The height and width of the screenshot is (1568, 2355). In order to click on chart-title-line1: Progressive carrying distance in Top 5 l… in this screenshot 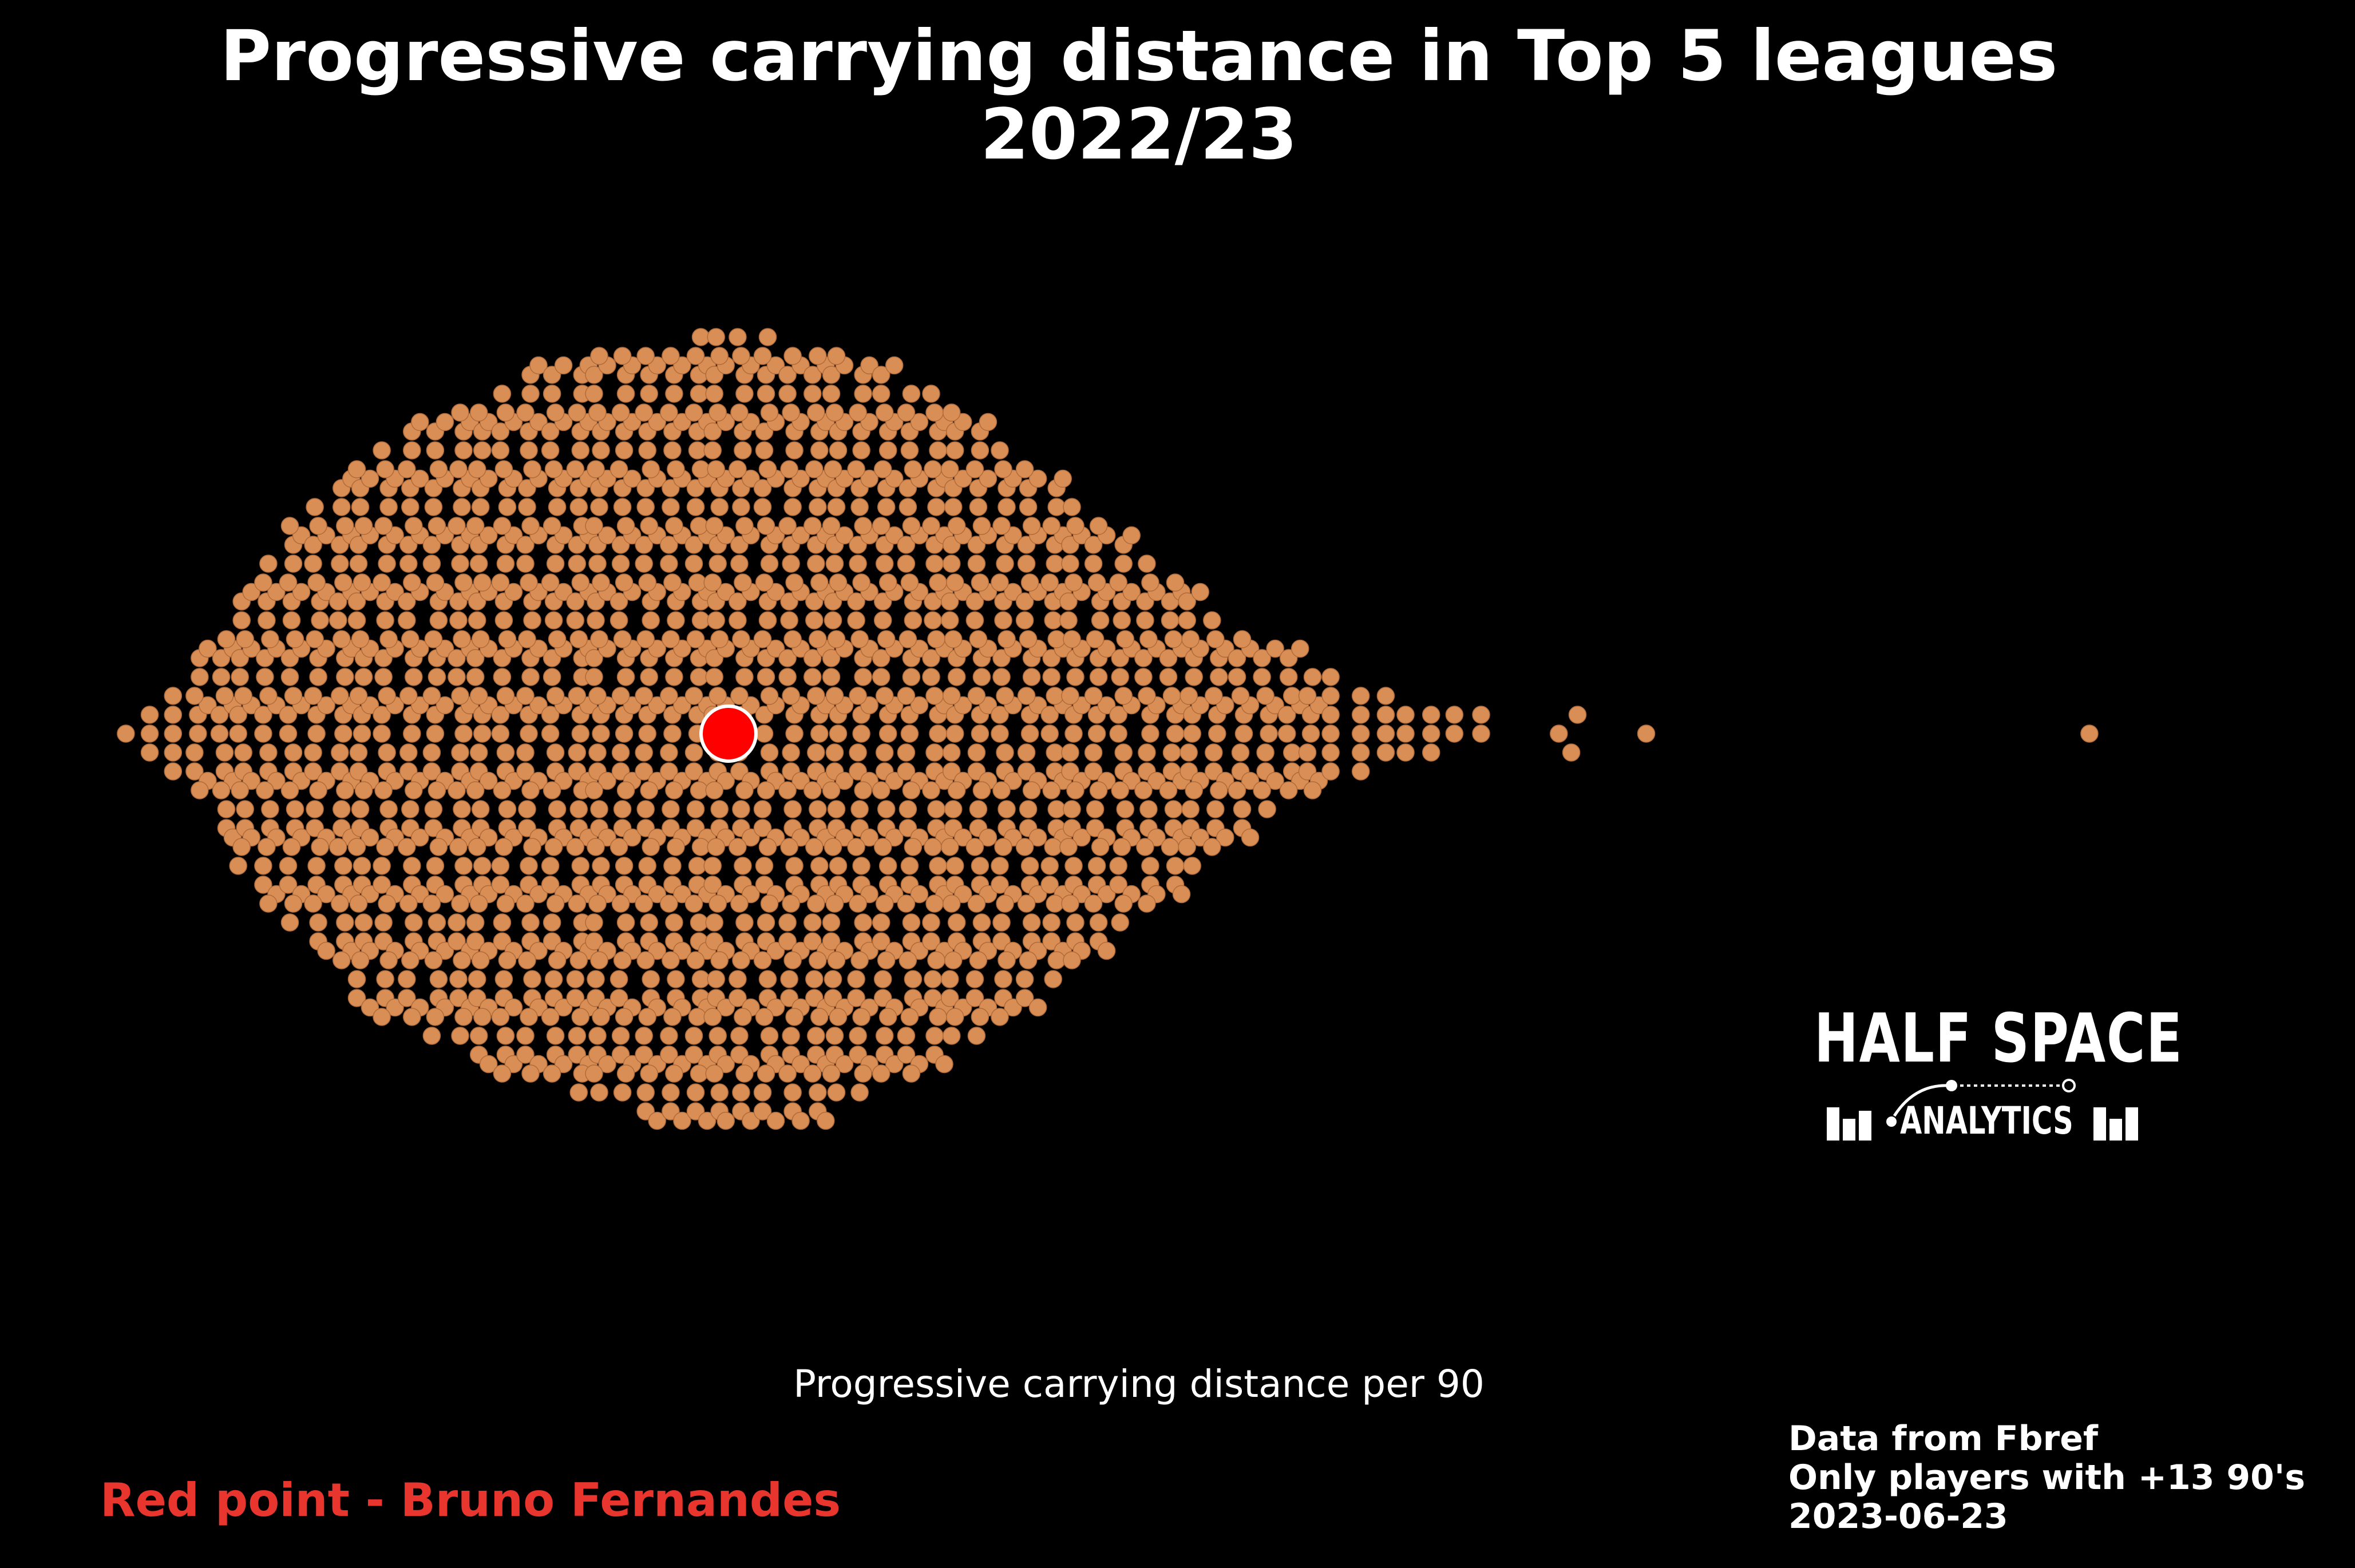, I will do `click(1139, 56)`.